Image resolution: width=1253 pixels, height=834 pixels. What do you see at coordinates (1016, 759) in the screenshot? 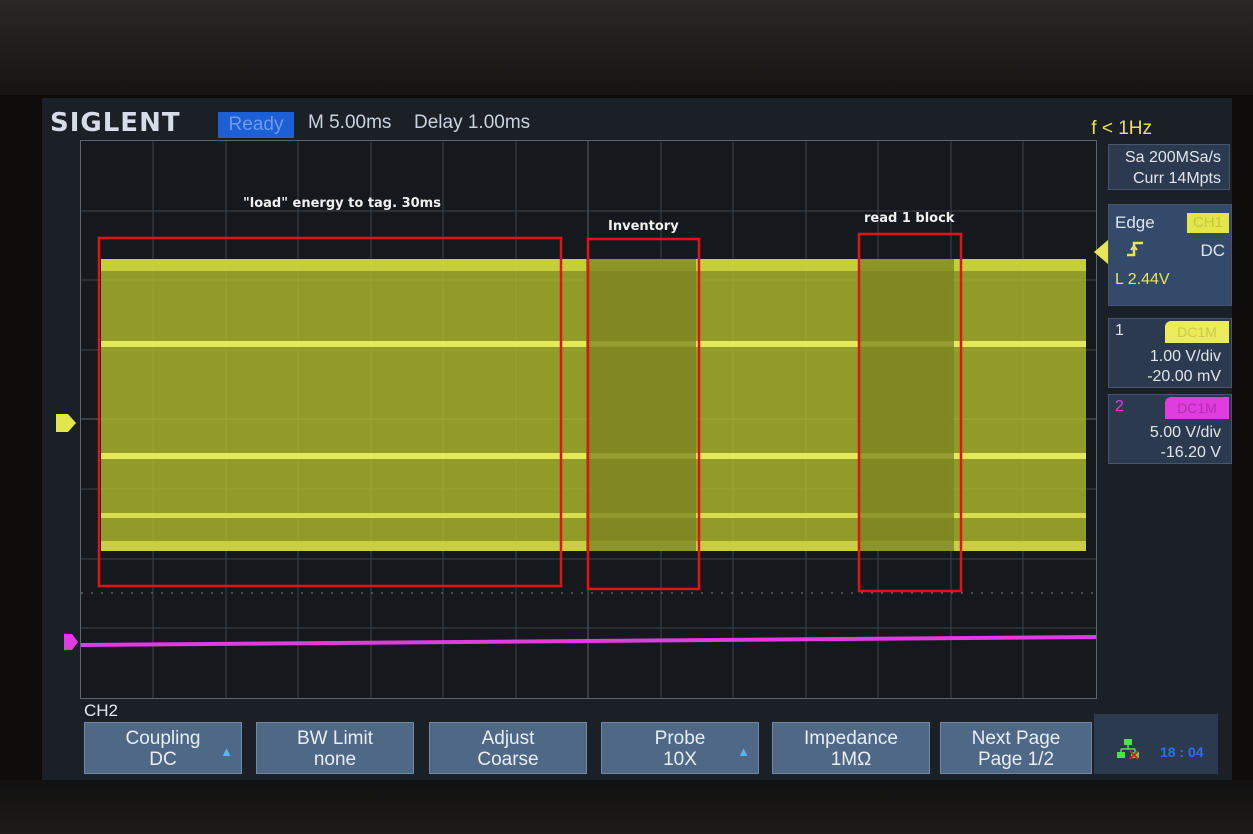
I see `softkey-value: Page 1/2` at bounding box center [1016, 759].